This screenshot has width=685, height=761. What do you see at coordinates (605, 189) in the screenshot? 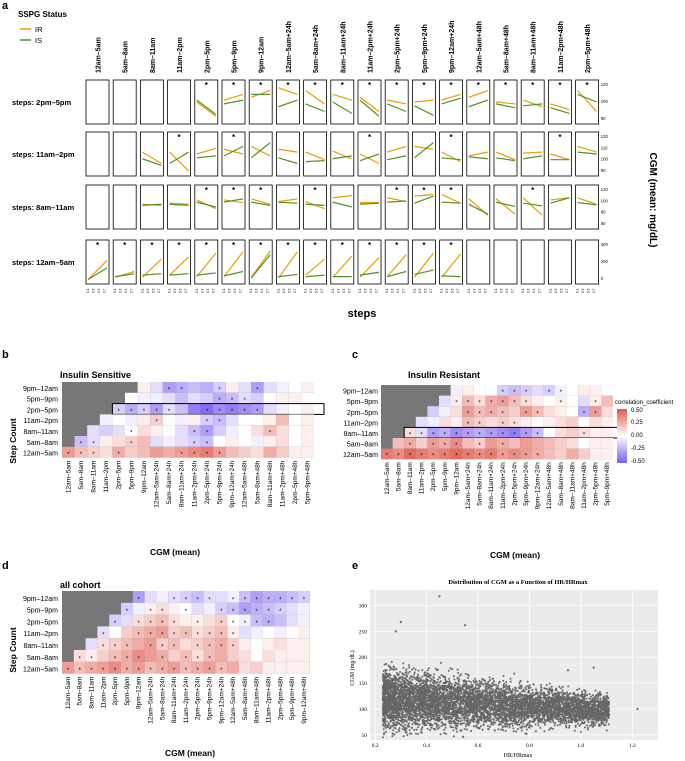
I see `y-tick-label: 120` at bounding box center [605, 189].